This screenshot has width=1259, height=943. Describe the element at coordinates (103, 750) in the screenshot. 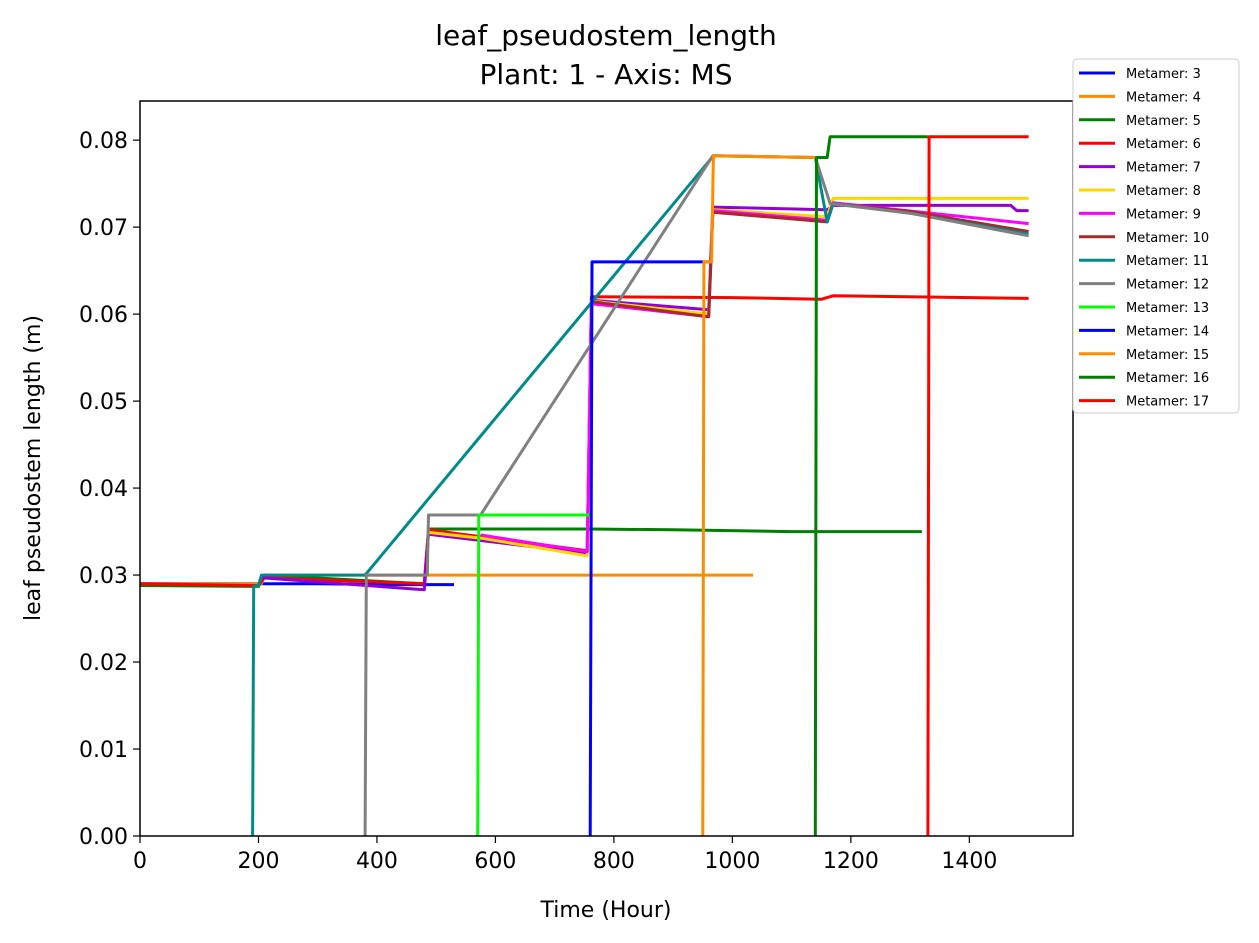

I see `y-tick-label: 0.01` at that location.